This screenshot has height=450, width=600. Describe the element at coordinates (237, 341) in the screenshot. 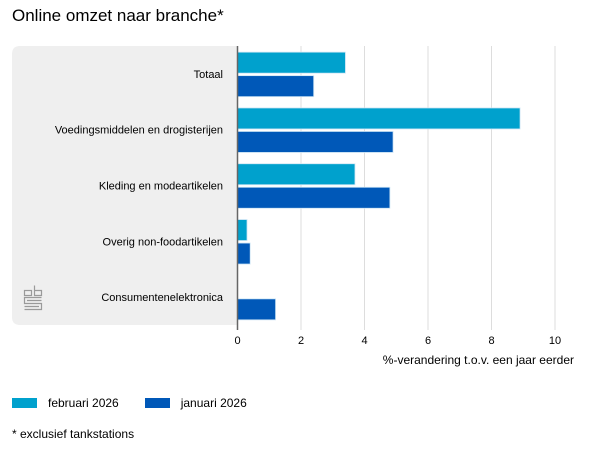

I see `x-tick-label: 0` at that location.